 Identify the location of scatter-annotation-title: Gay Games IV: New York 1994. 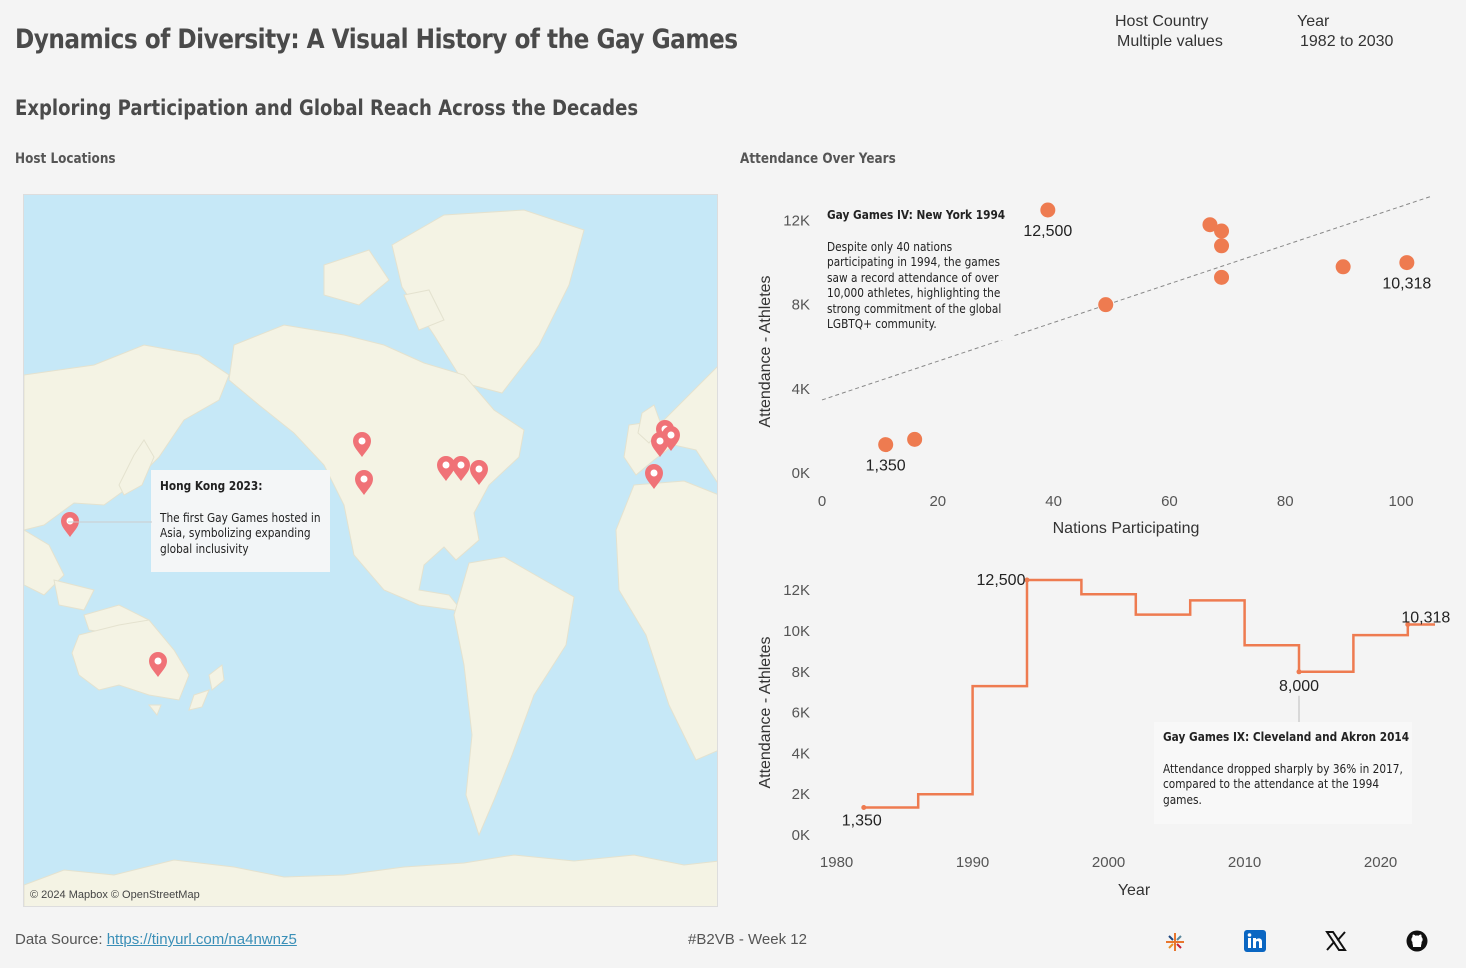
(916, 215).